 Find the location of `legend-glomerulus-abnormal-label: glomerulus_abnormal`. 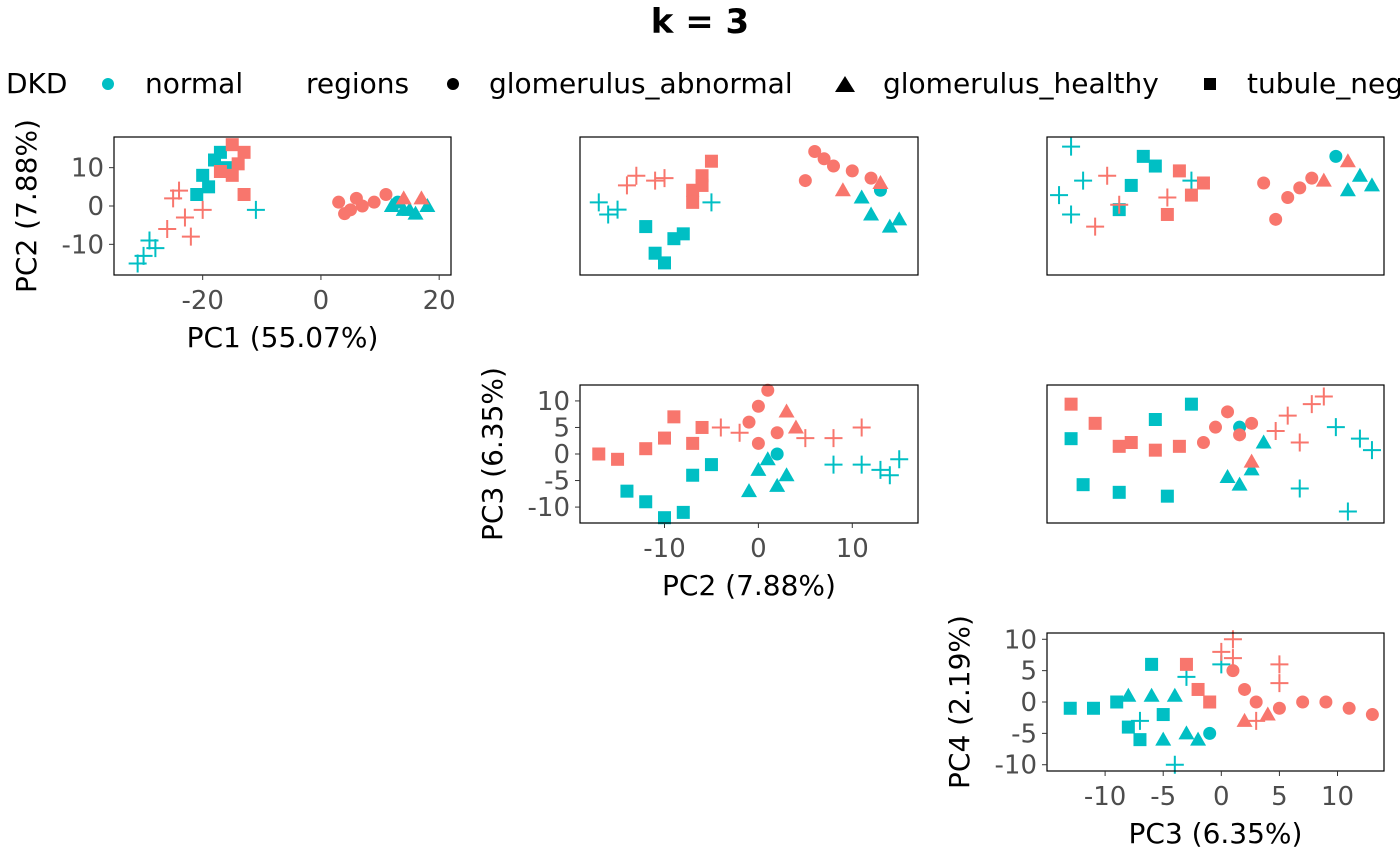

legend-glomerulus-abnormal-label: glomerulus_abnormal is located at coordinates (641, 83).